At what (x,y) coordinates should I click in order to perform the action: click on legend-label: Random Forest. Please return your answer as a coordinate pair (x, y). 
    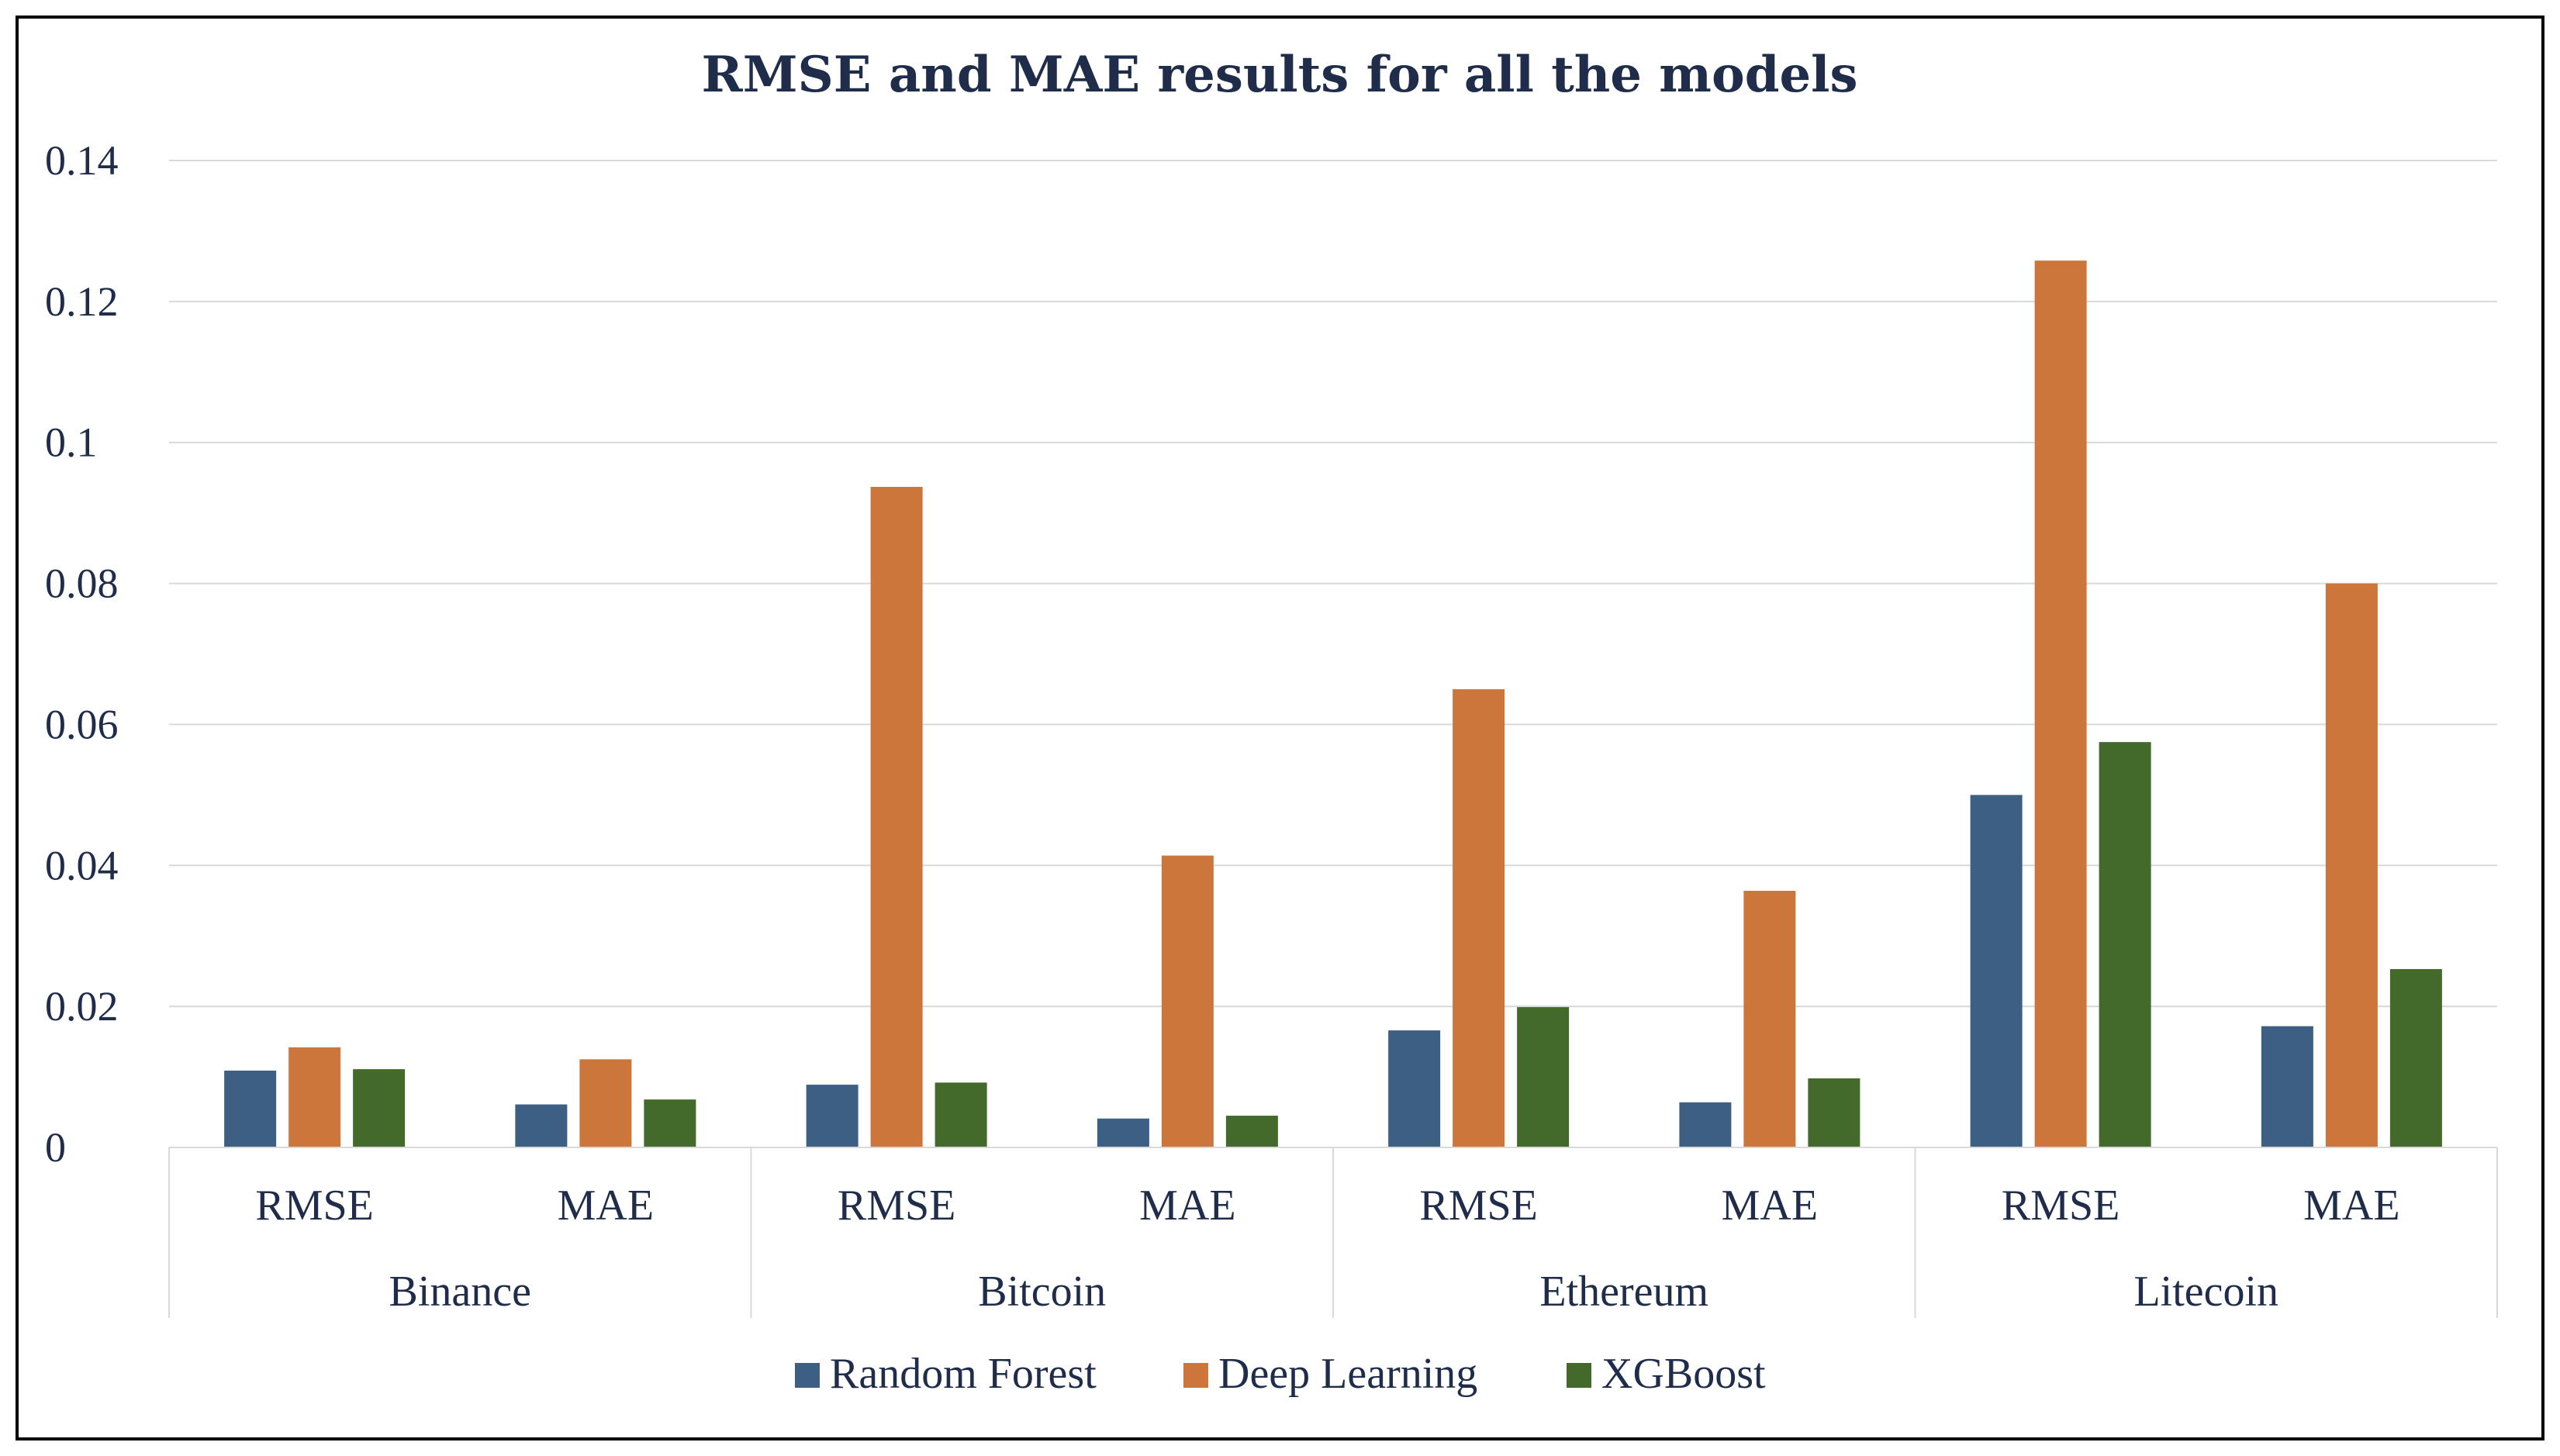
    Looking at the image, I should click on (964, 1374).